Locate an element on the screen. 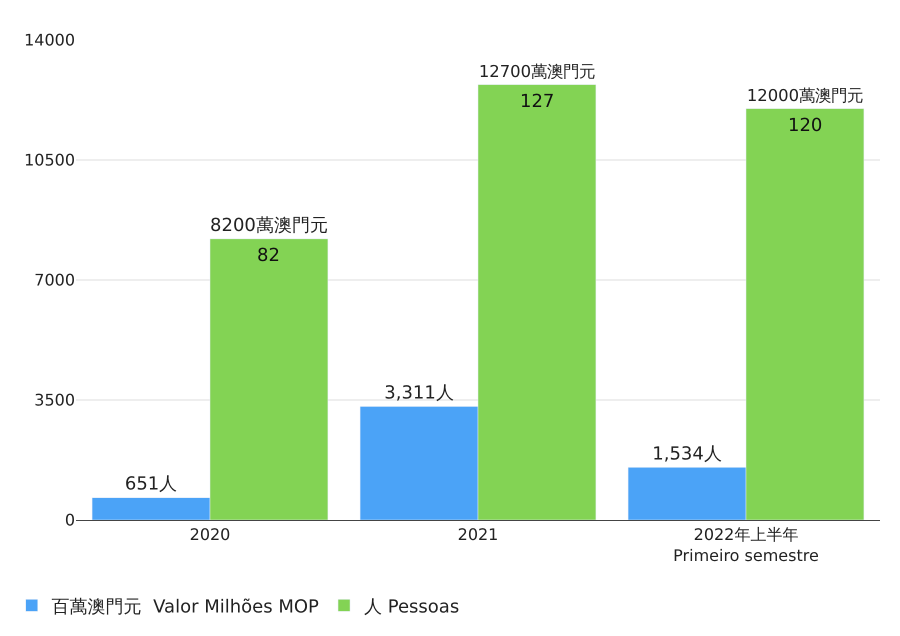 The image size is (900, 636). y-tick-label: 3500 is located at coordinates (54, 400).